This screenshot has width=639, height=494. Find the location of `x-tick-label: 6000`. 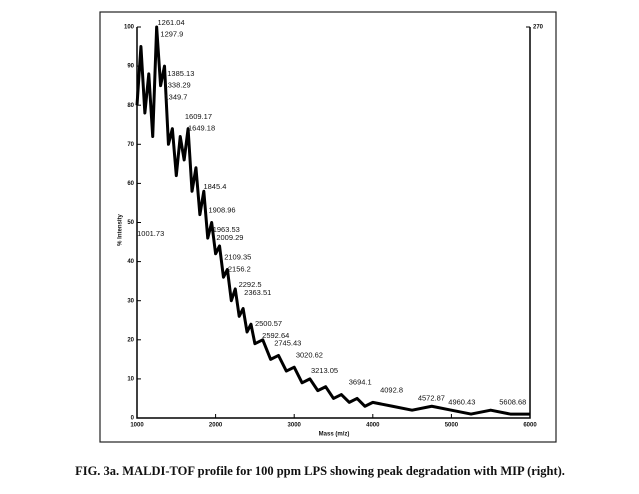

x-tick-label: 6000 is located at coordinates (530, 426).